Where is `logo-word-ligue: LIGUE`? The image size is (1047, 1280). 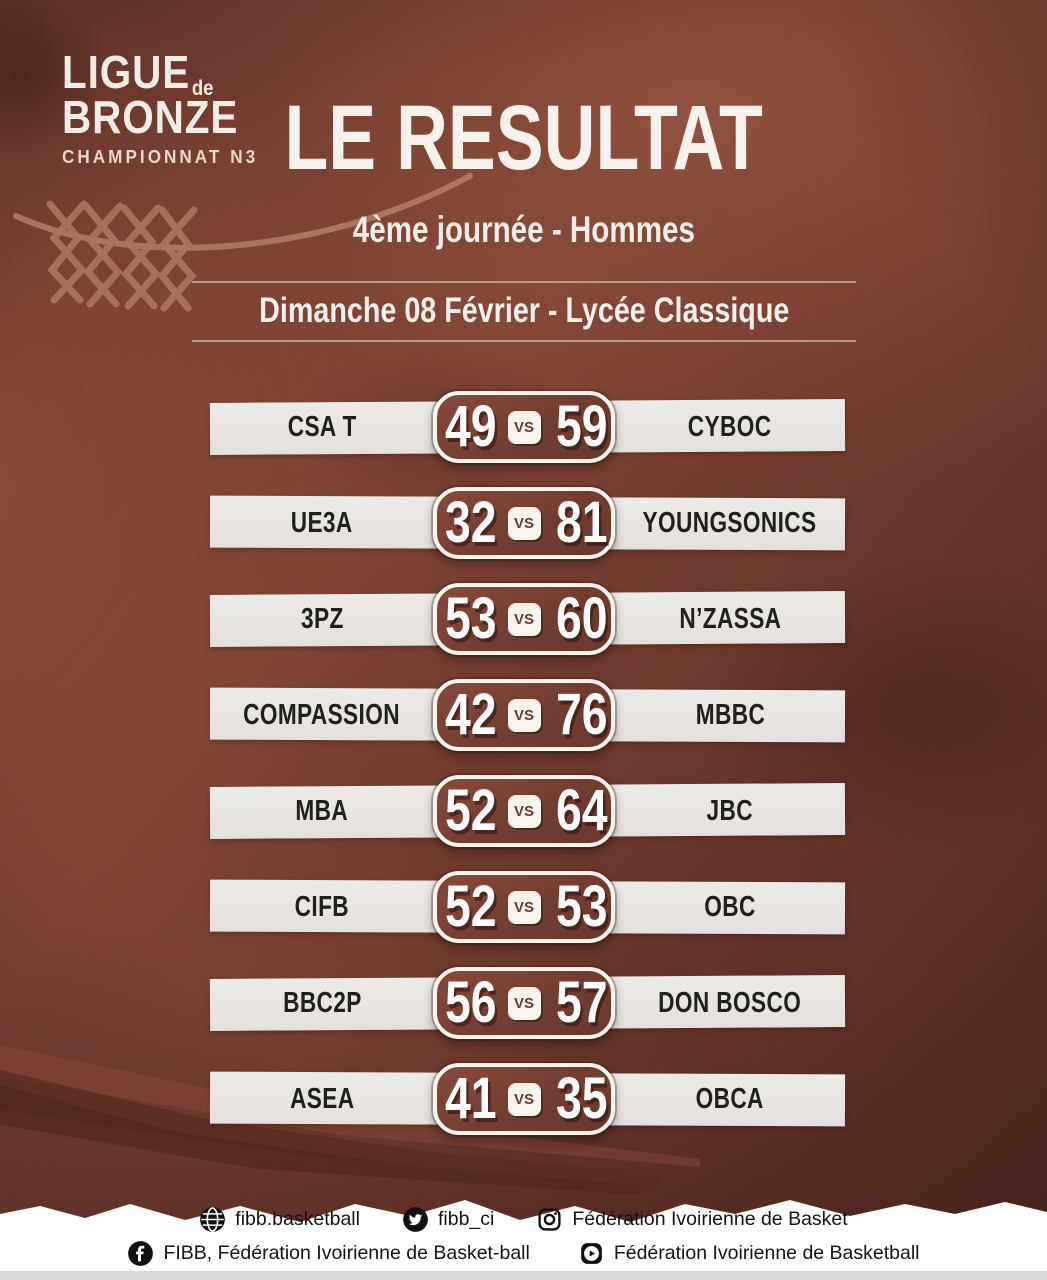 logo-word-ligue: LIGUE is located at coordinates (126, 72).